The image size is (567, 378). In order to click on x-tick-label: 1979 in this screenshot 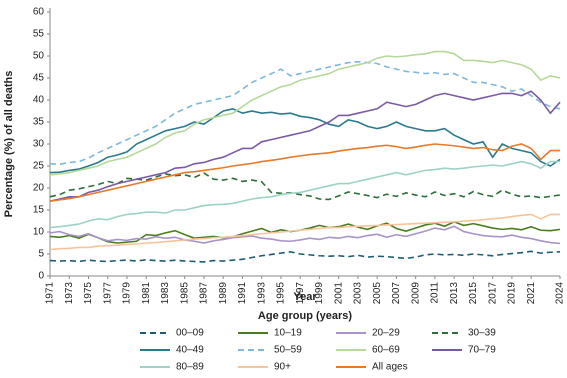, I will do `click(127, 293)`.